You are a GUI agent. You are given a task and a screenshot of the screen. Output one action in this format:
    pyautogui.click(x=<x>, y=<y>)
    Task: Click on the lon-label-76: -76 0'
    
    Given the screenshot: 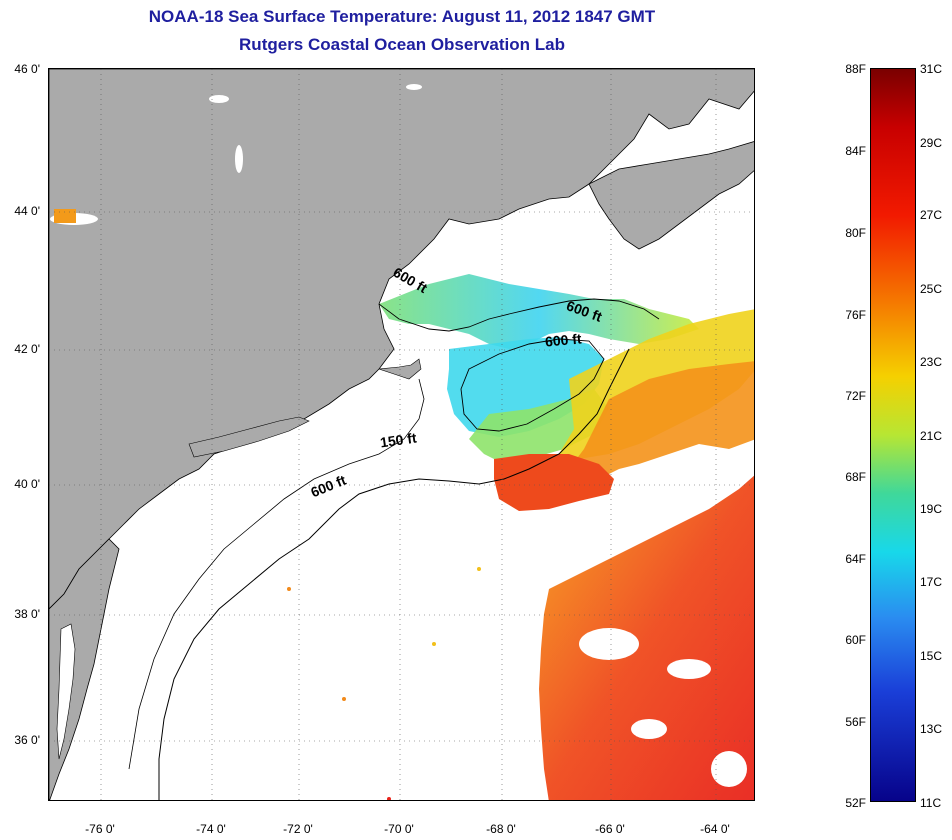 What is the action you would take?
    pyautogui.click(x=100, y=829)
    